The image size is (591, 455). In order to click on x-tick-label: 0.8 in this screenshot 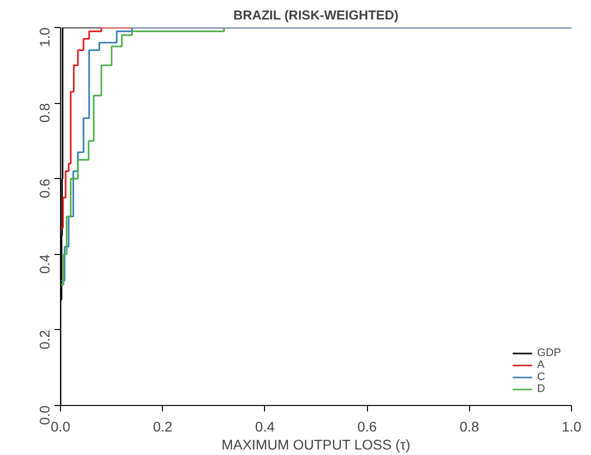, I will do `click(470, 426)`.